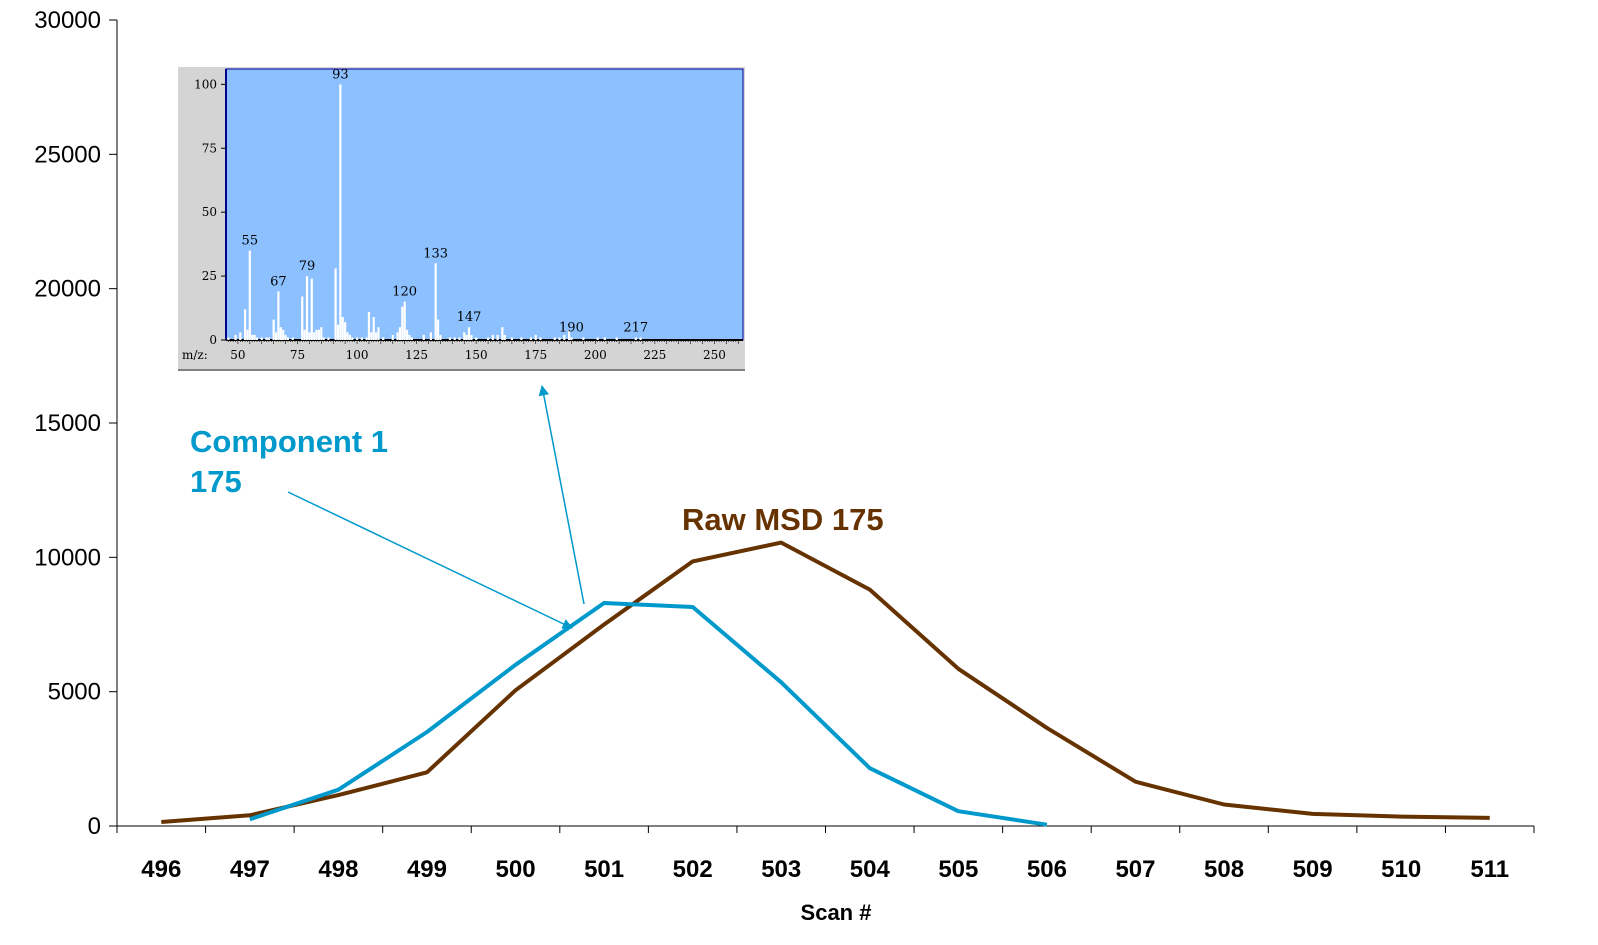 This screenshot has height=945, width=1598. Describe the element at coordinates (357, 355) in the screenshot. I see `inset-x-tick-label: 100` at that location.